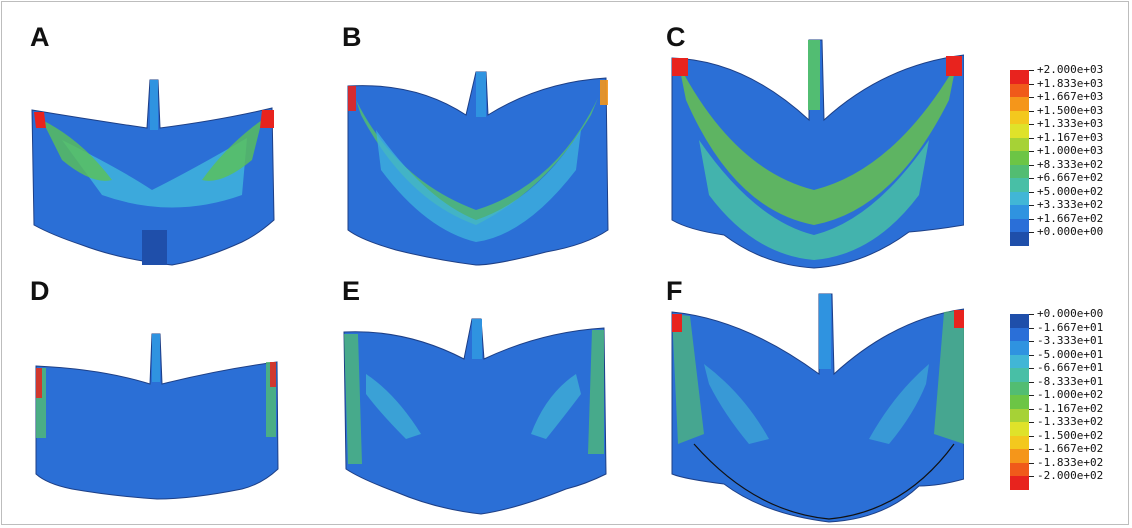 The width and height of the screenshot is (1132, 528). I want to click on panel-a: A, so click(172, 145).